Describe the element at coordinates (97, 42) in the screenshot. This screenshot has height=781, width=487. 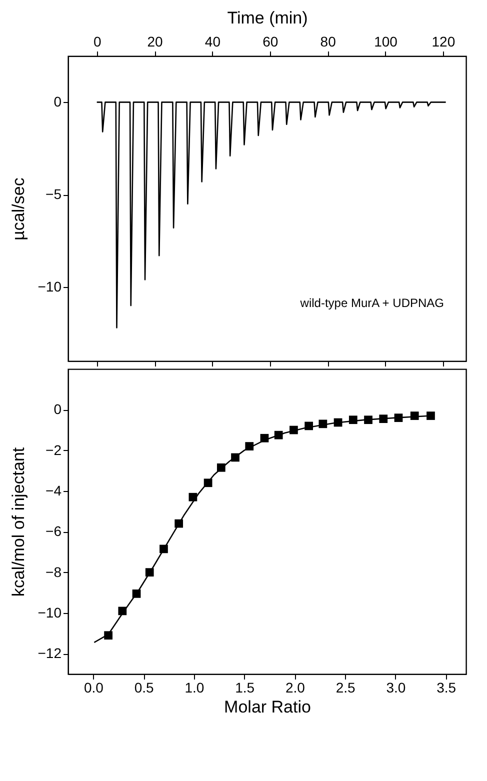
I see `x2-tick-label: 0` at that location.